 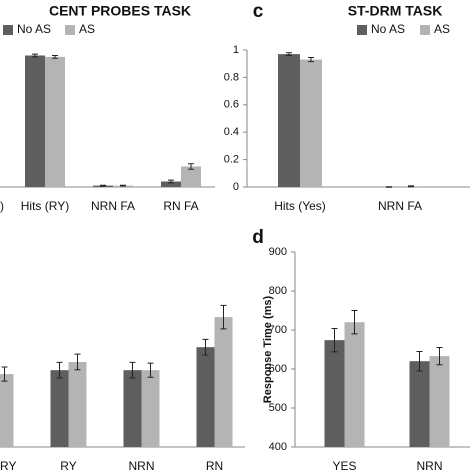 What do you see at coordinates (278, 369) in the screenshot?
I see `y-tick-label: 600` at bounding box center [278, 369].